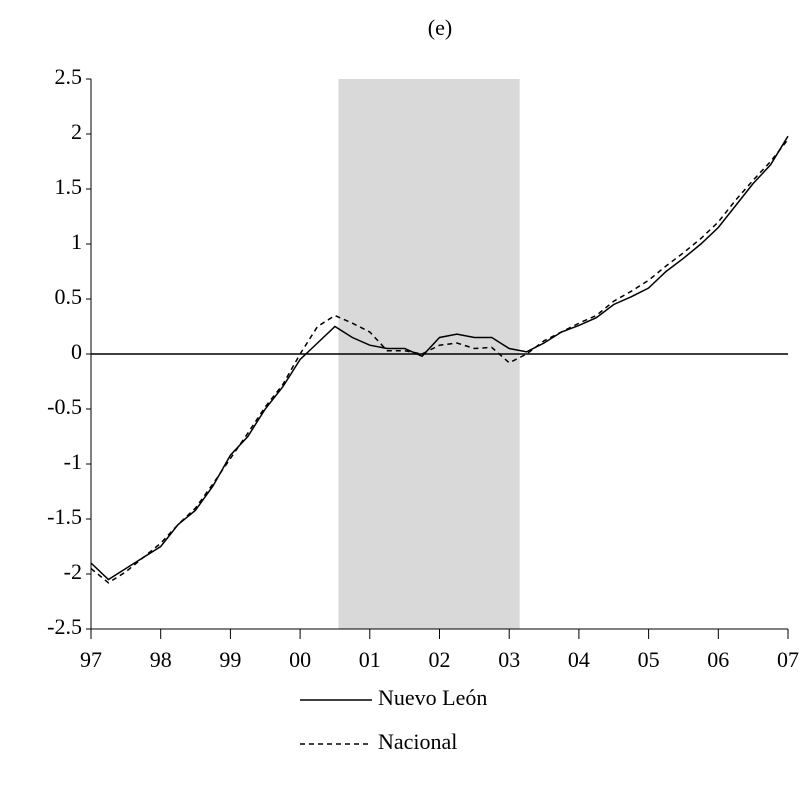 The image size is (809, 808). Describe the element at coordinates (73, 571) in the screenshot. I see `y-tick-label: -2` at that location.